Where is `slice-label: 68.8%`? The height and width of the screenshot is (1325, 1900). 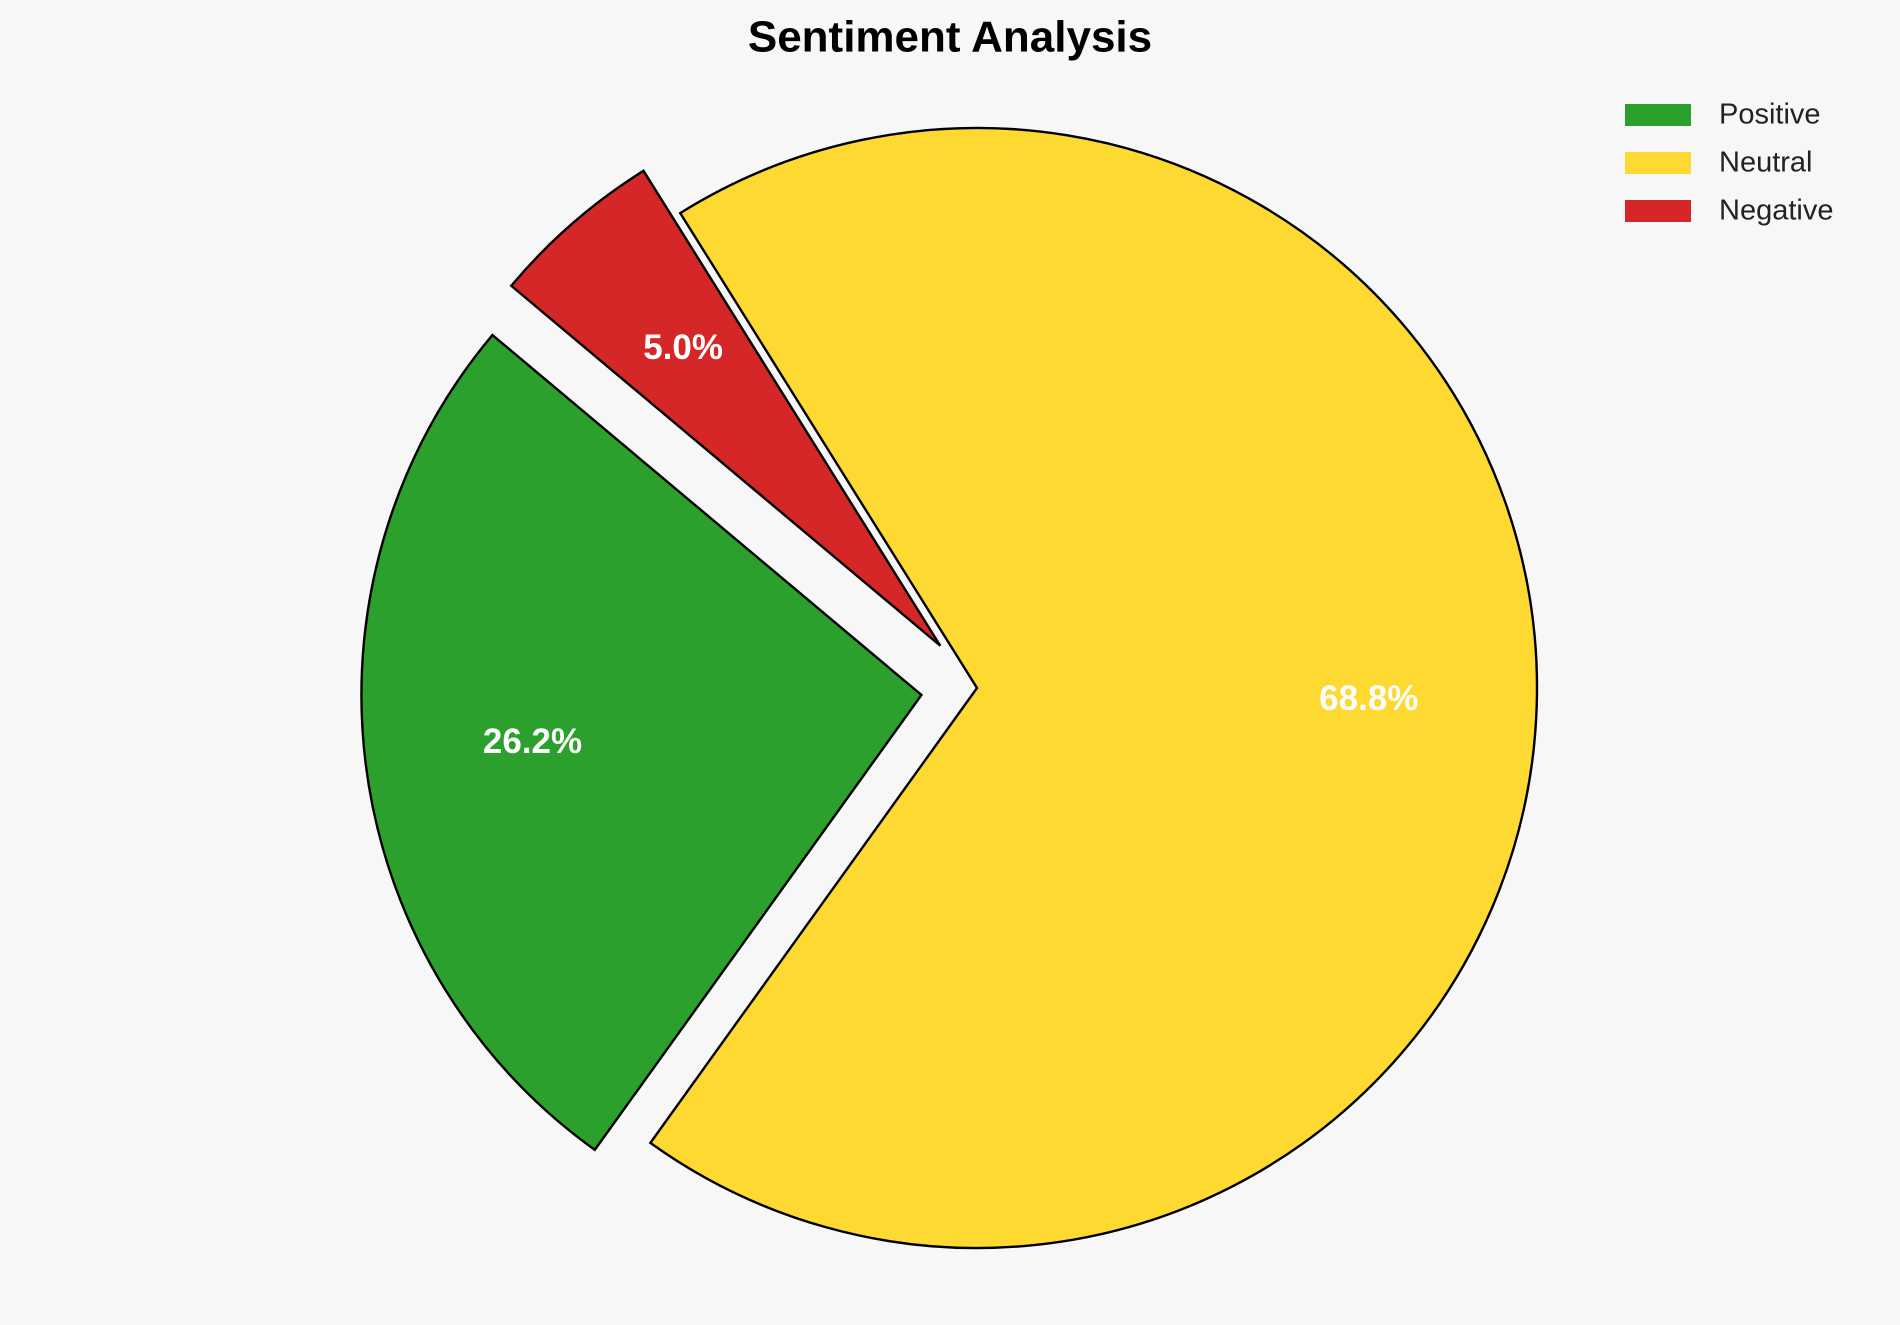 slice-label: 68.8% is located at coordinates (1368, 698).